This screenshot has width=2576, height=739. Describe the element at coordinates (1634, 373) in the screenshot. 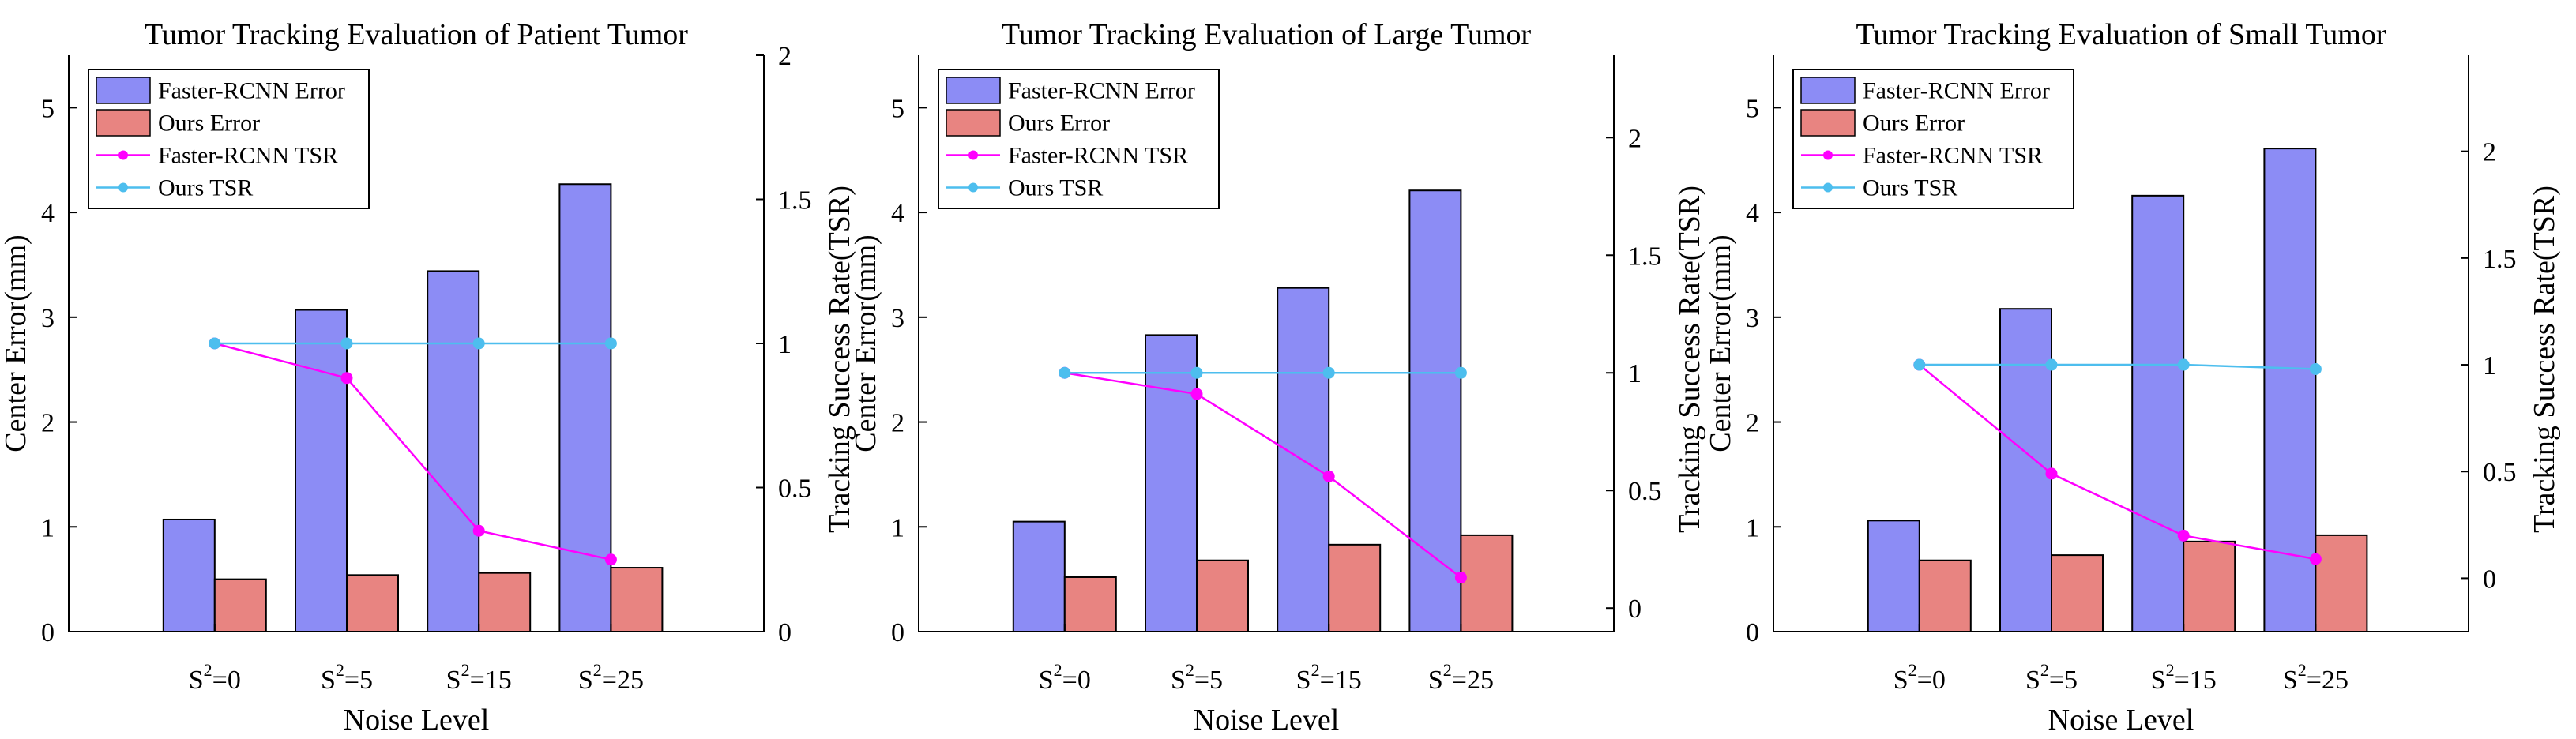

I see `y2-tick-label: 1` at that location.